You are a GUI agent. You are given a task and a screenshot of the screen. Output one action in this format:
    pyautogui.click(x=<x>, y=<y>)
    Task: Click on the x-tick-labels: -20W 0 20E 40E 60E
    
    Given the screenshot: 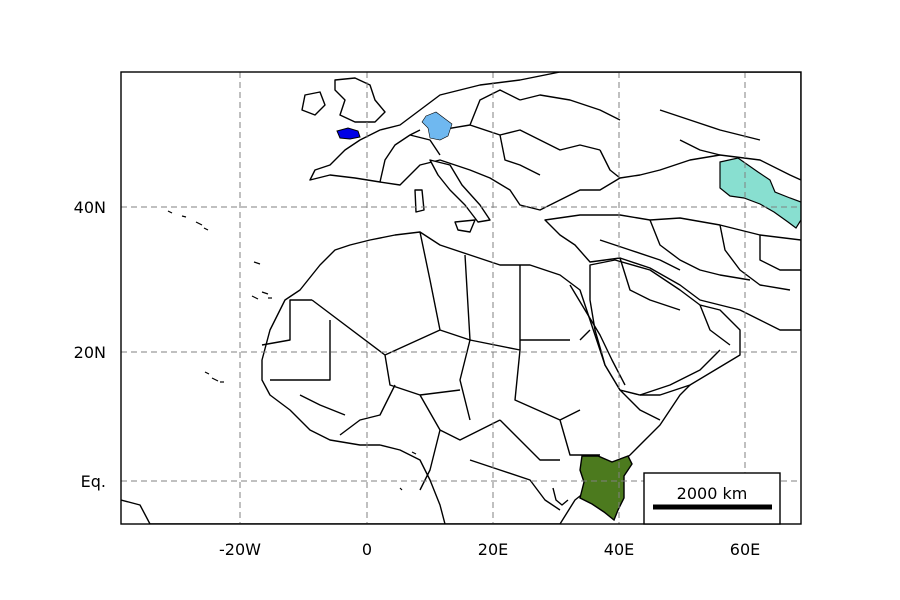 What is the action you would take?
    pyautogui.click(x=489, y=549)
    